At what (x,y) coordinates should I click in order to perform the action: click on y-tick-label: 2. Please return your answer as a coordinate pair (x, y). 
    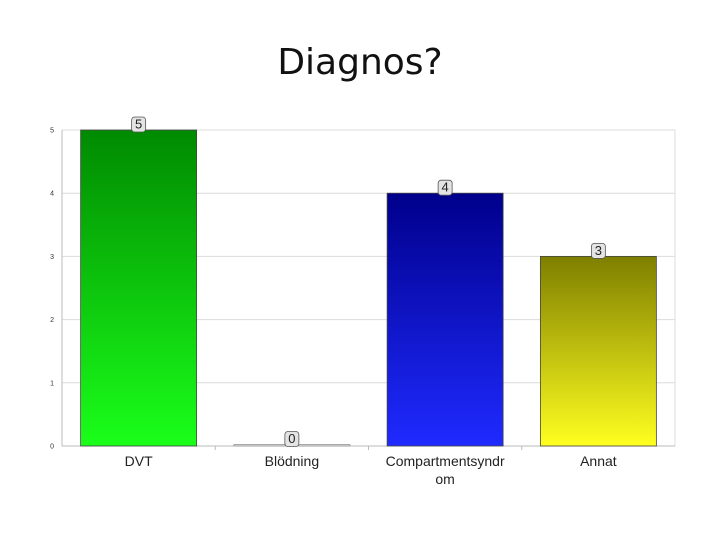
    Looking at the image, I should click on (52, 320).